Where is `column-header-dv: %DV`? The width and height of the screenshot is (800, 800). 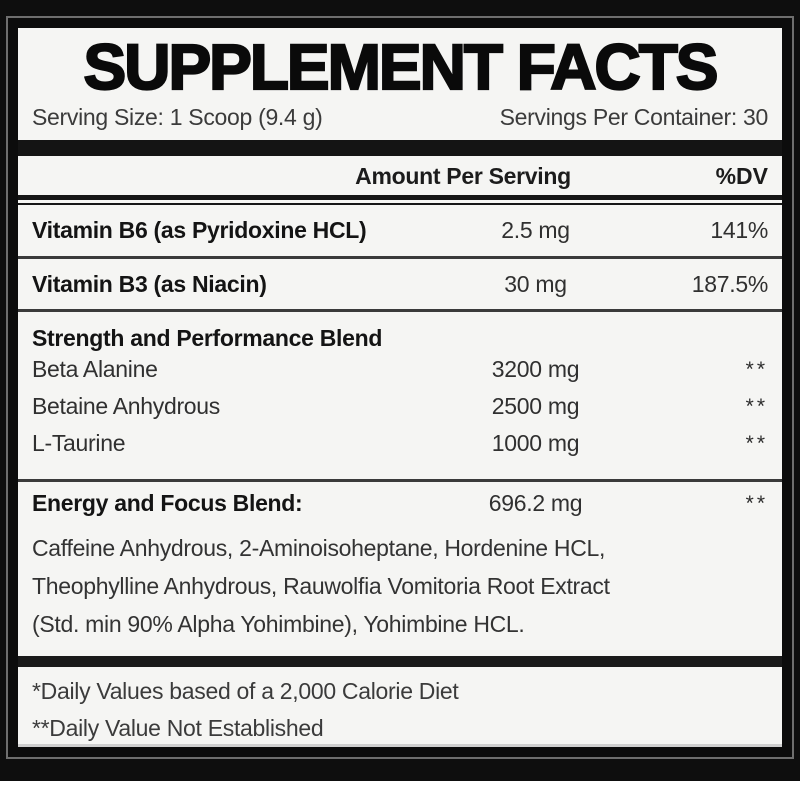
column-header-dv: %DV is located at coordinates (741, 176).